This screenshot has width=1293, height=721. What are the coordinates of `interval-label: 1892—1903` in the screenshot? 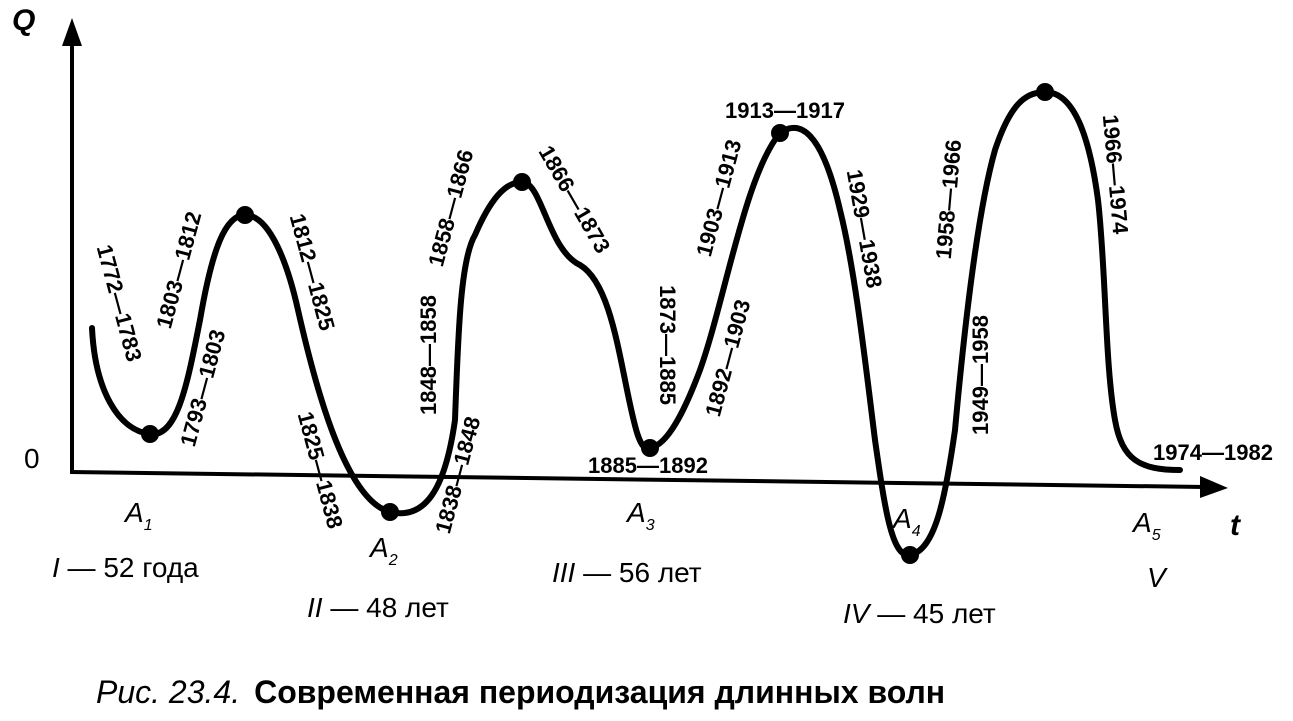 It's located at (727, 358).